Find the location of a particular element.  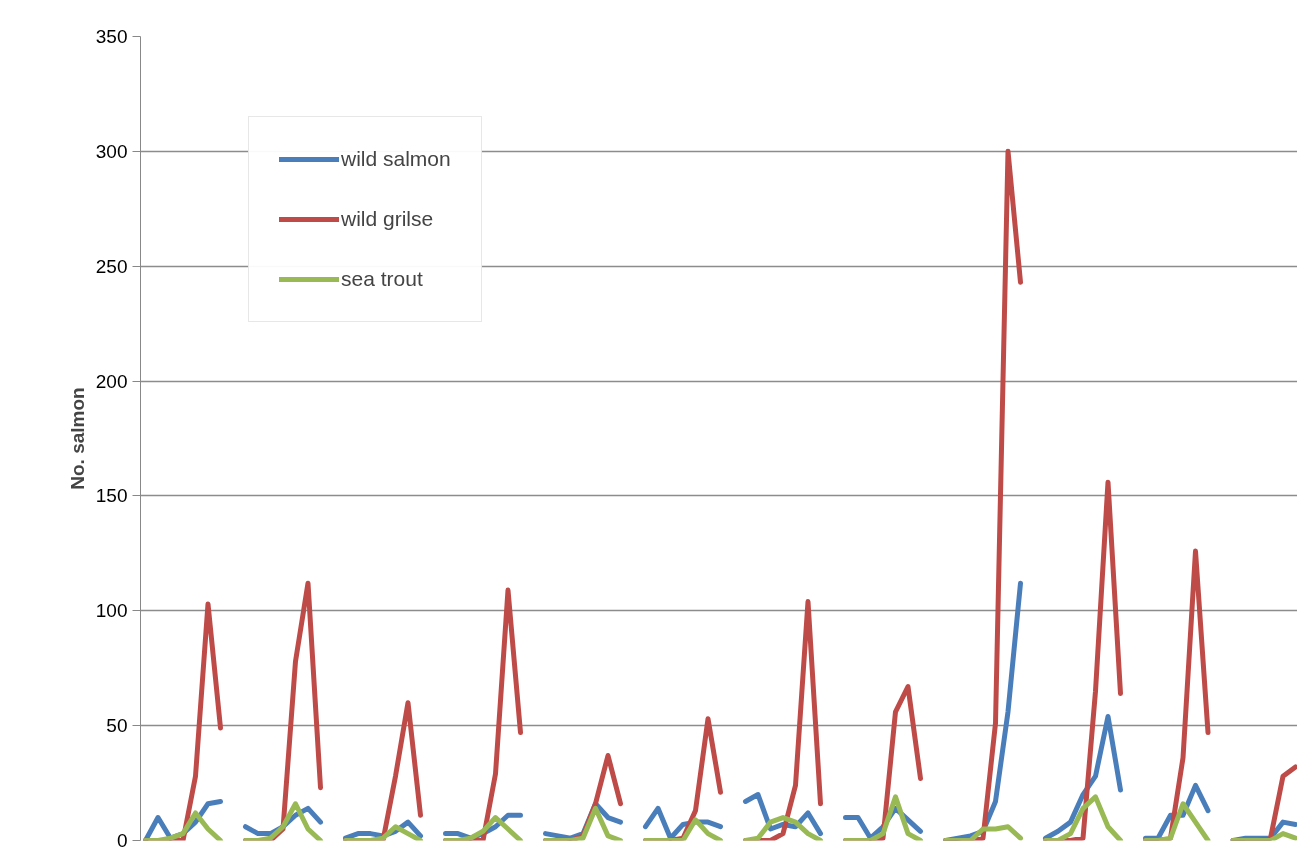

y-tick-label: 50 is located at coordinates (117, 726).